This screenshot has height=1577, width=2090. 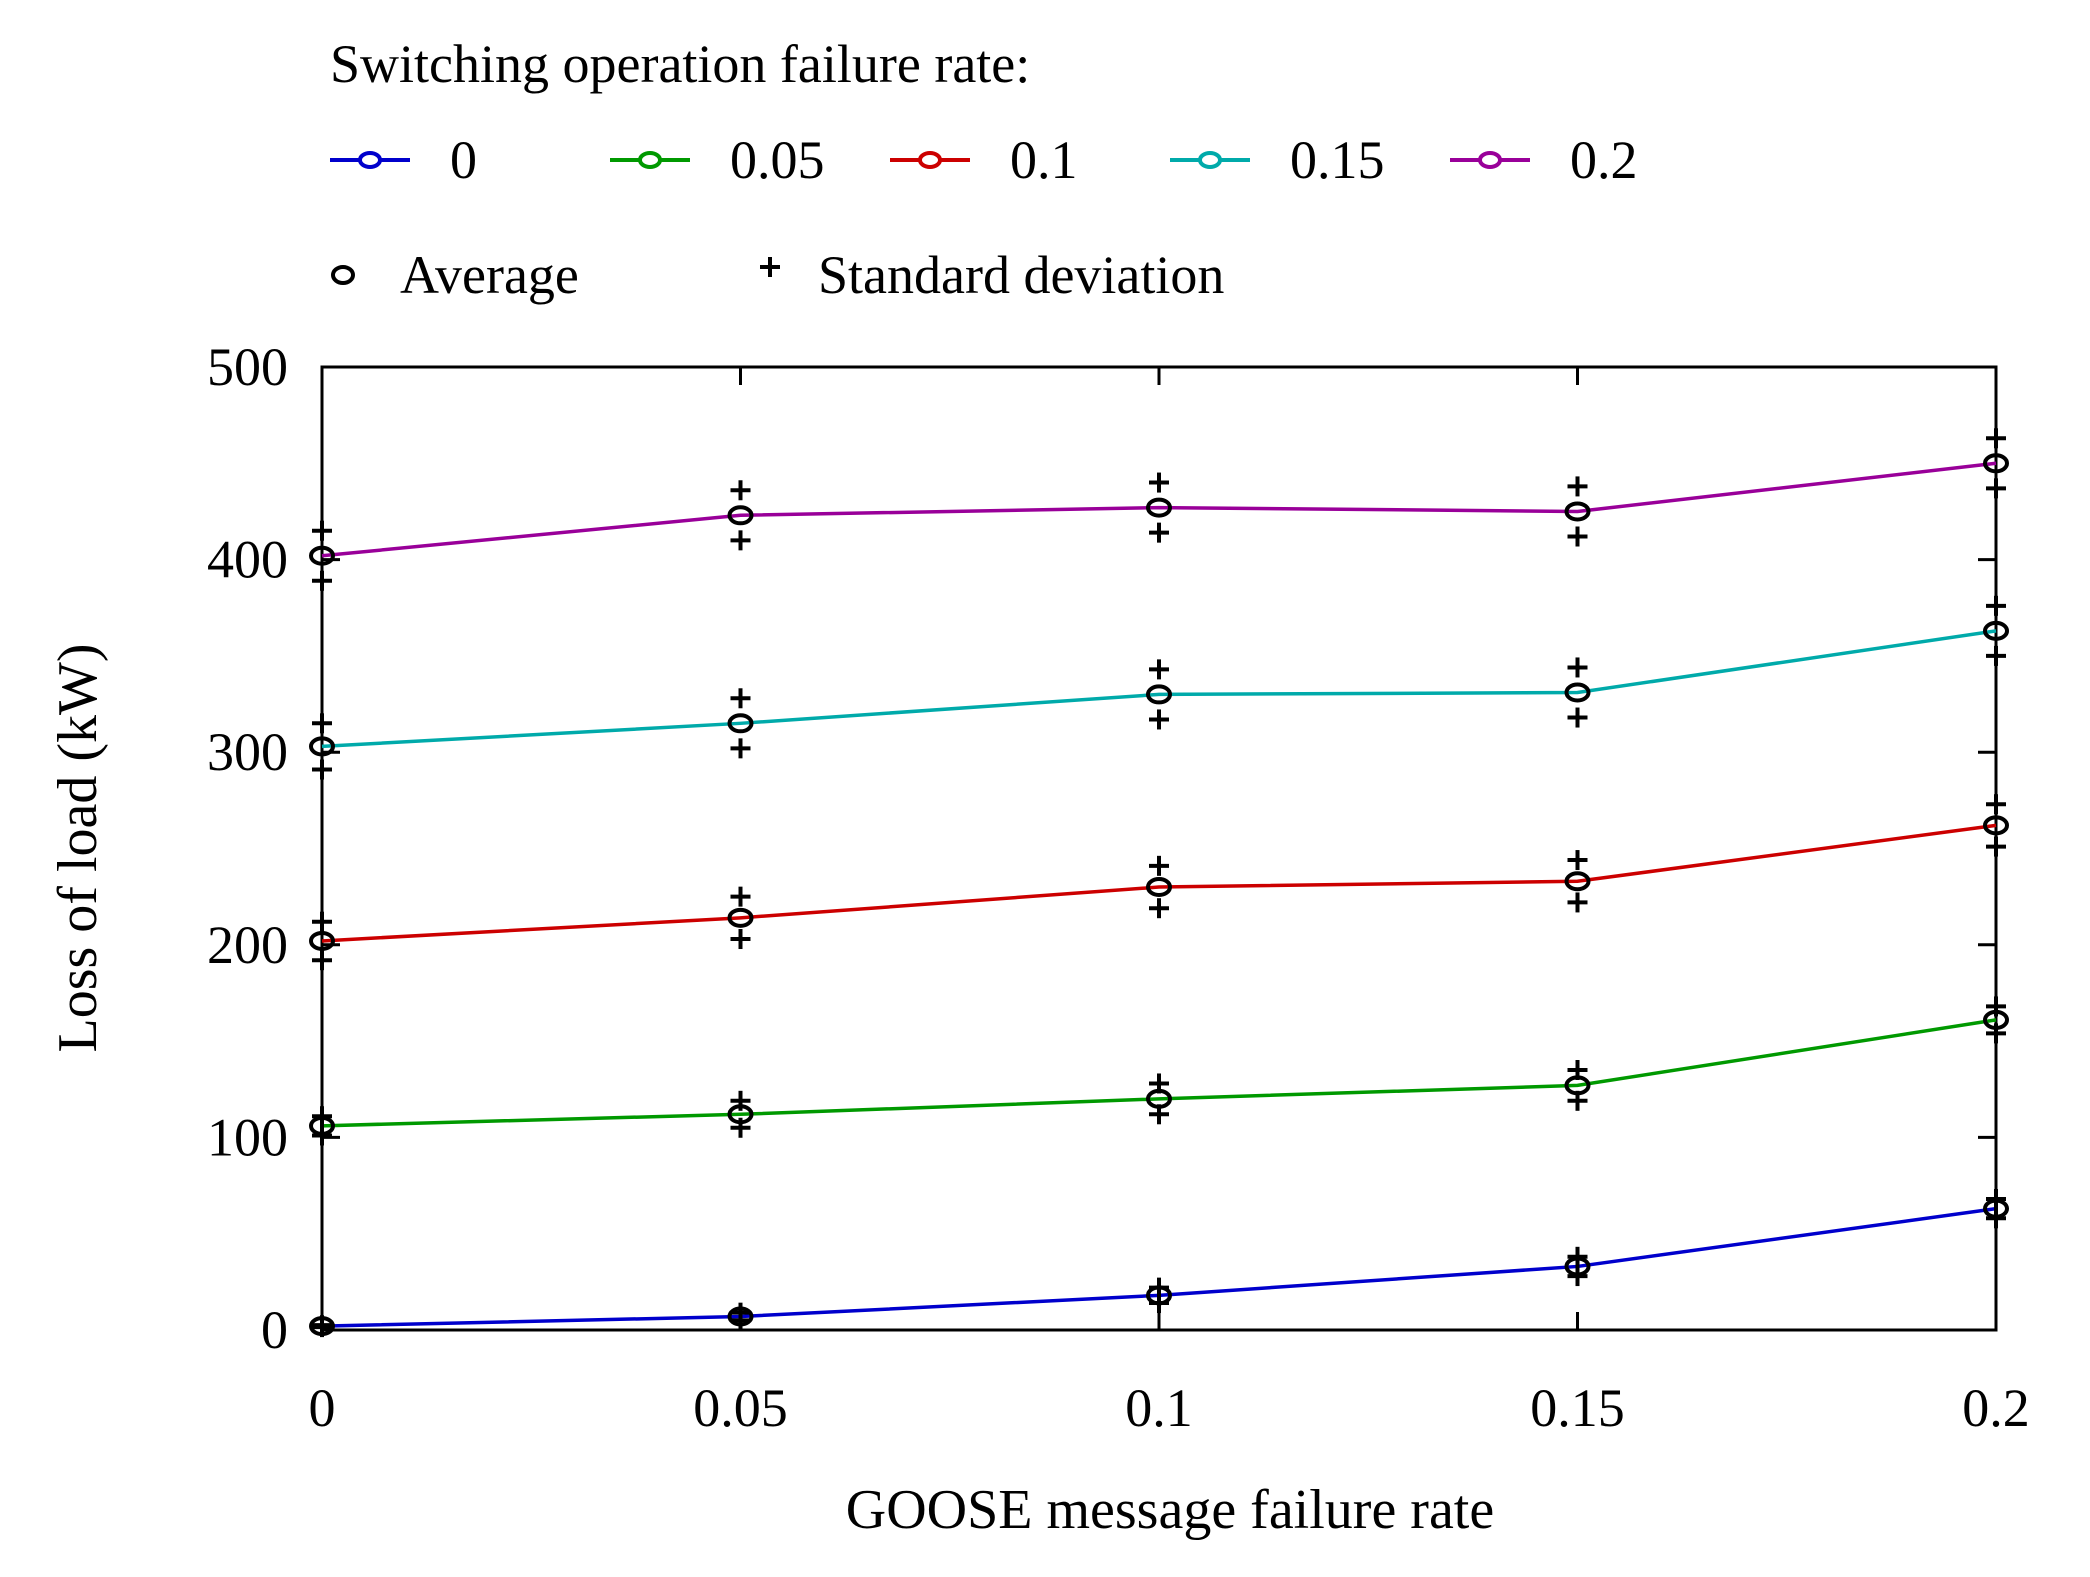 I want to click on legend-entry-0.15: 0.15, so click(x=1277, y=160).